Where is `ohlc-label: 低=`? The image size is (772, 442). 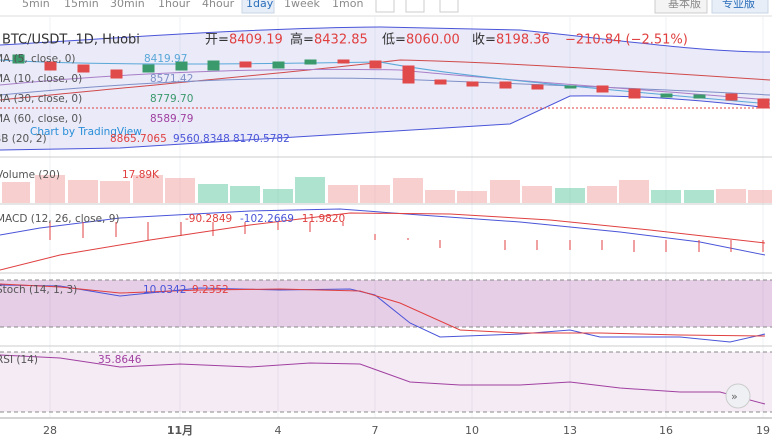 ohlc-label: 低= is located at coordinates (394, 40).